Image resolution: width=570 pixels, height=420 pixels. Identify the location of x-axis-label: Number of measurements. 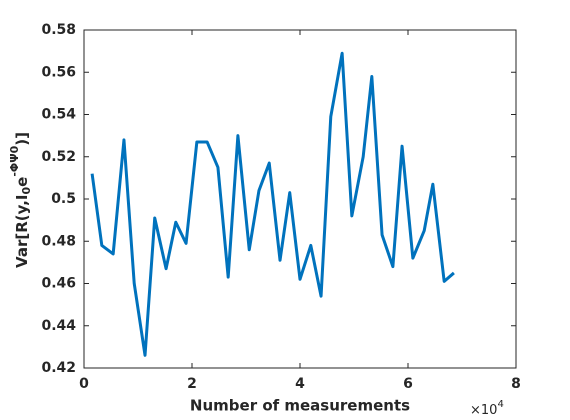
(300, 406).